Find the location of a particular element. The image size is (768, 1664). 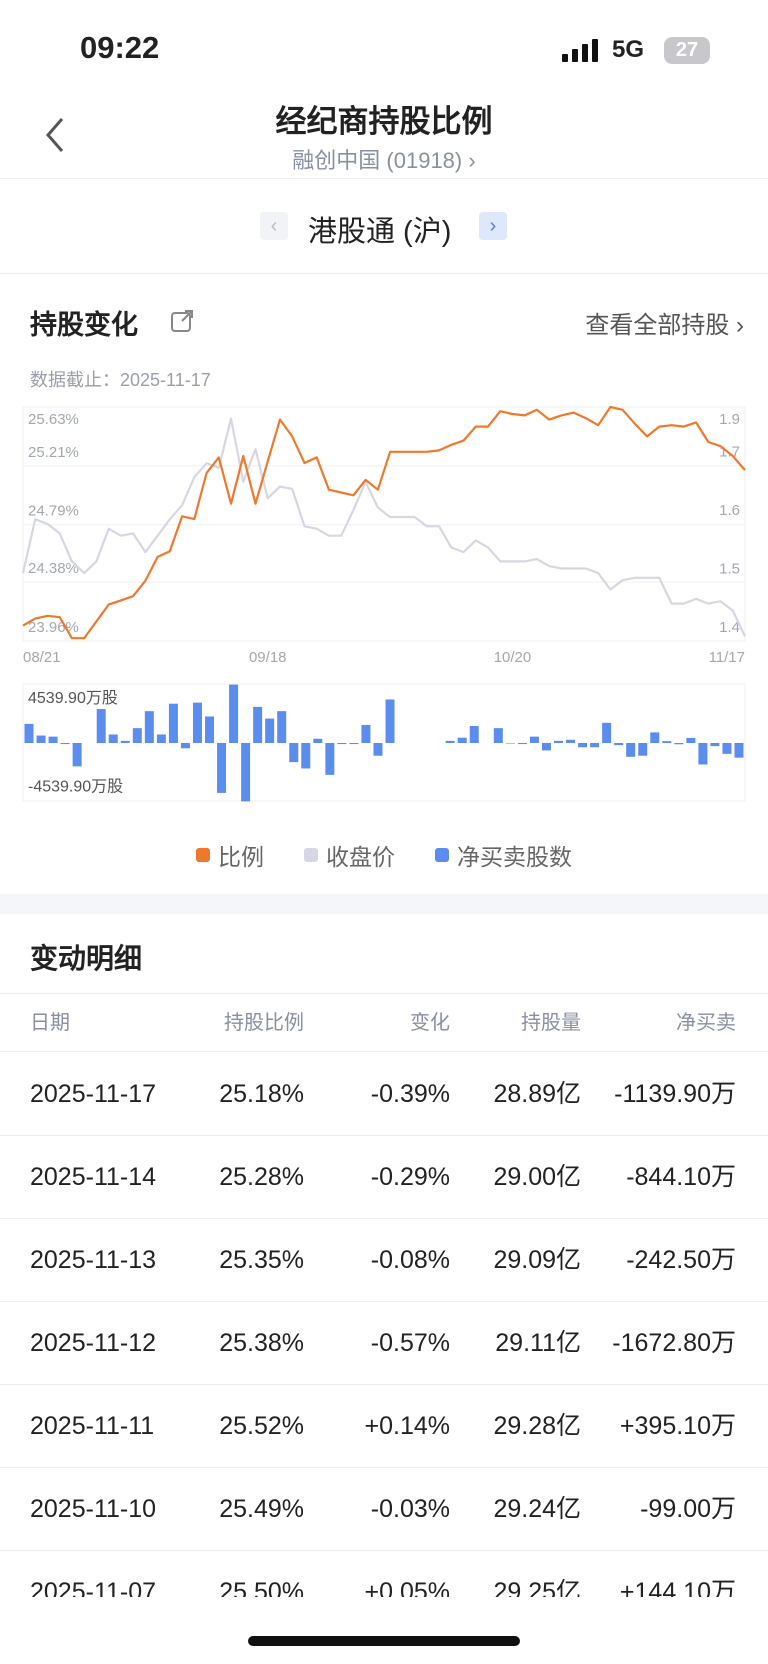

y2-tick-label: 1.4 is located at coordinates (729, 627).